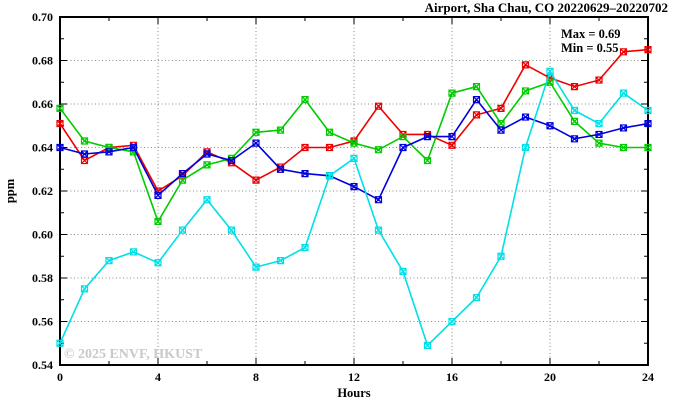 This screenshot has height=409, width=674. I want to click on x-tick-label: 16, so click(452, 377).